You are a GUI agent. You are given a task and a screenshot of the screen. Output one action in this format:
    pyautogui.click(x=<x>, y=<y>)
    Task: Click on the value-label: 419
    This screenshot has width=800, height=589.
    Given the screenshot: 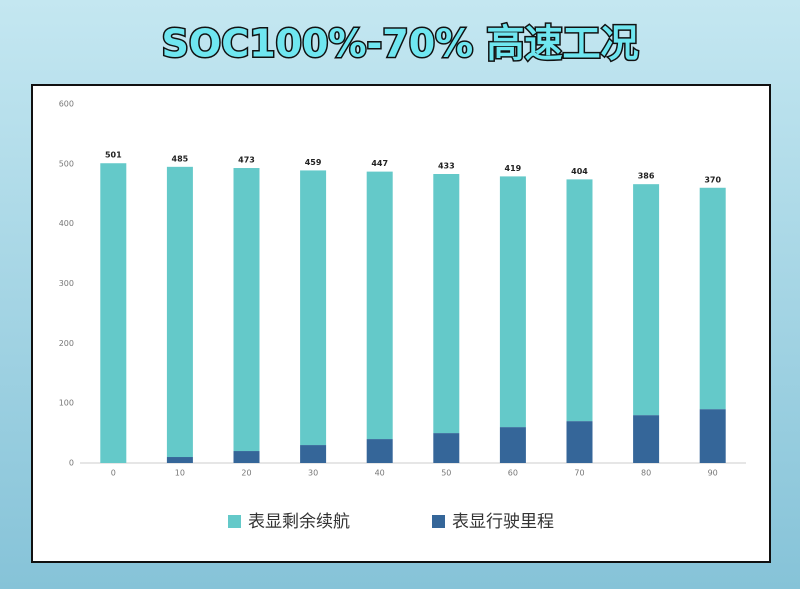 What is the action you would take?
    pyautogui.click(x=513, y=168)
    